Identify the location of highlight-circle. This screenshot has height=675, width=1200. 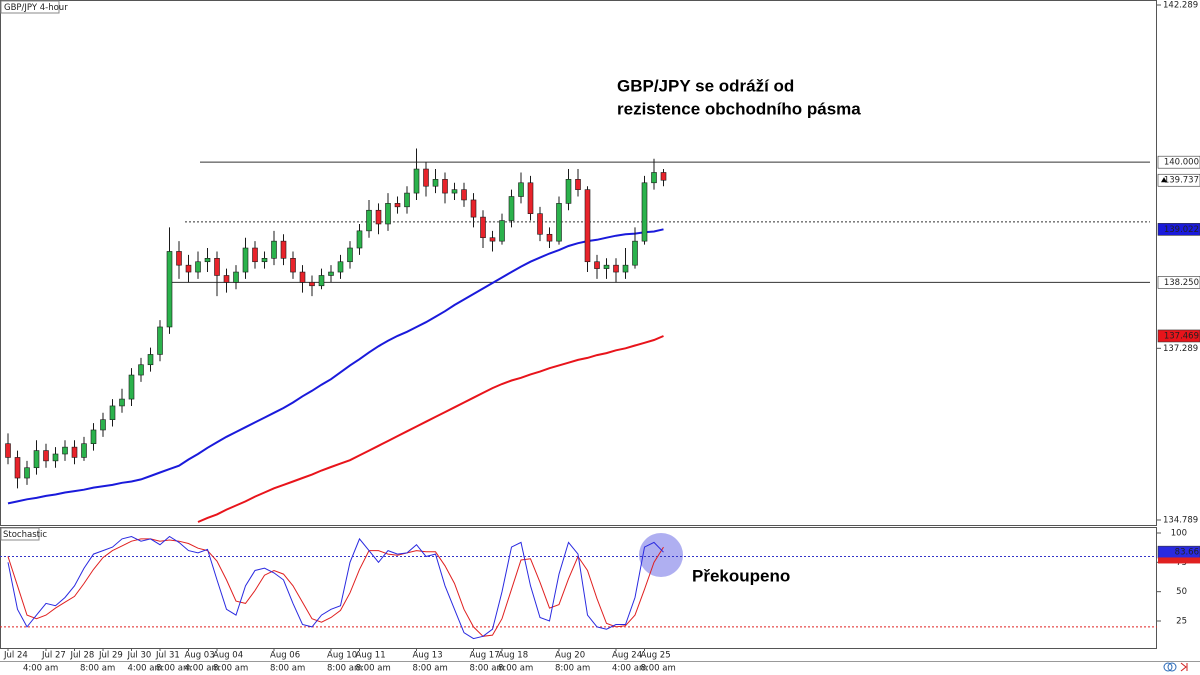
(661, 555).